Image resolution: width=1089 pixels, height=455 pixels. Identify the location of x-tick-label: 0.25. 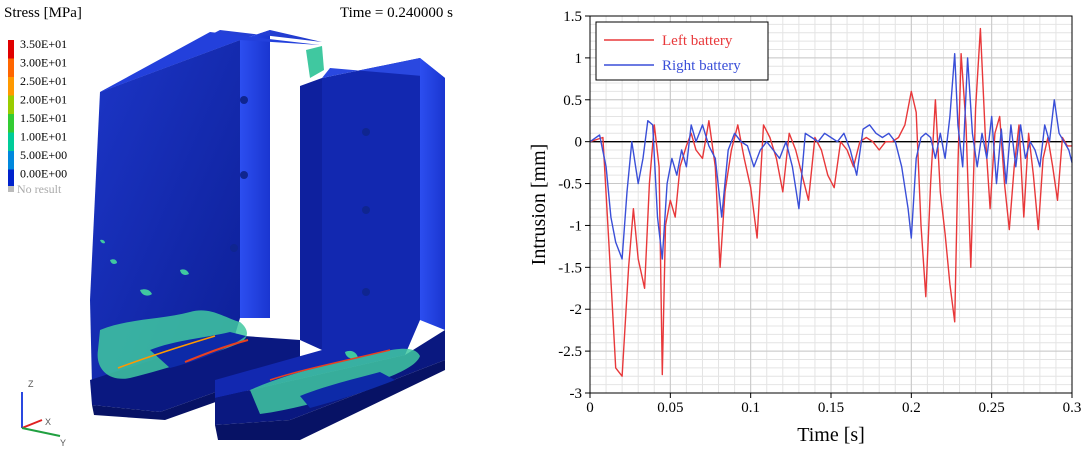
(992, 408).